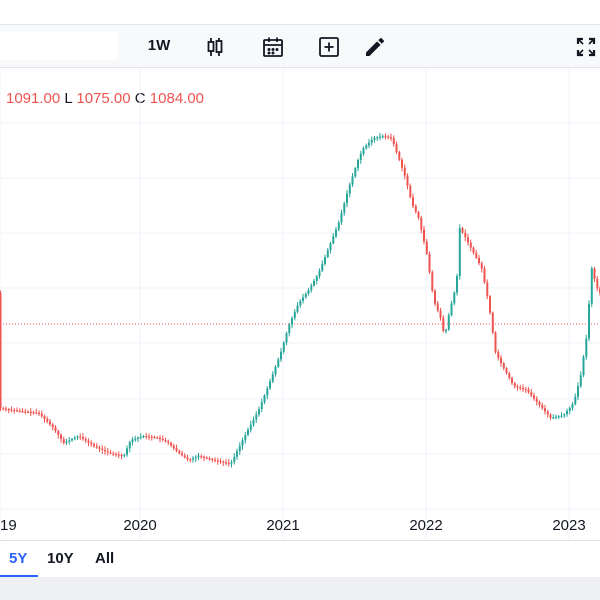  I want to click on add-icon, so click(329, 47).